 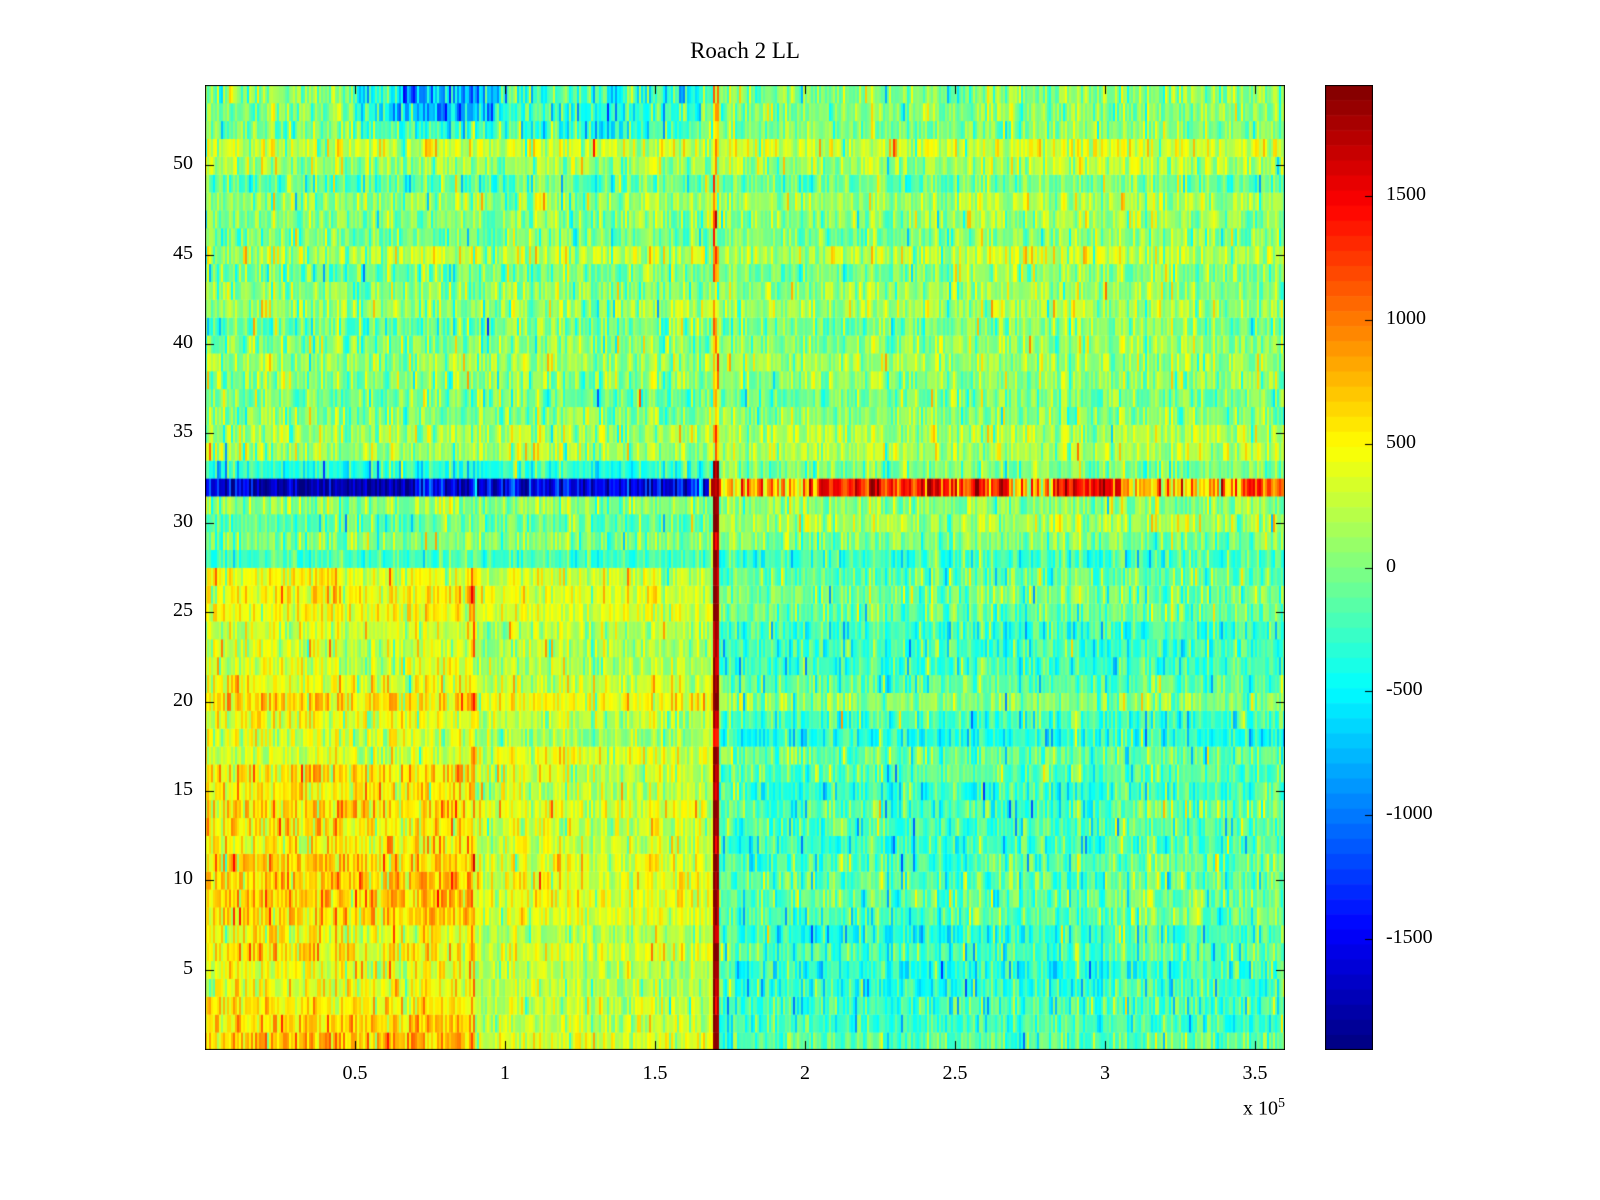 What do you see at coordinates (1406, 194) in the screenshot?
I see `colorbar-tick-label: 1500` at bounding box center [1406, 194].